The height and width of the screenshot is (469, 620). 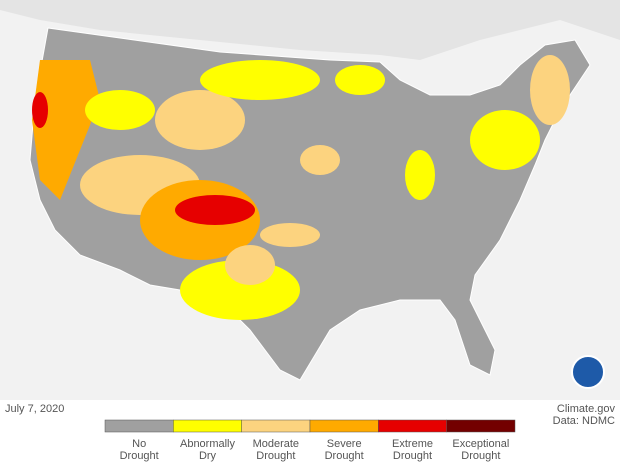 What do you see at coordinates (310, 30) in the screenshot?
I see `canada` at bounding box center [310, 30].